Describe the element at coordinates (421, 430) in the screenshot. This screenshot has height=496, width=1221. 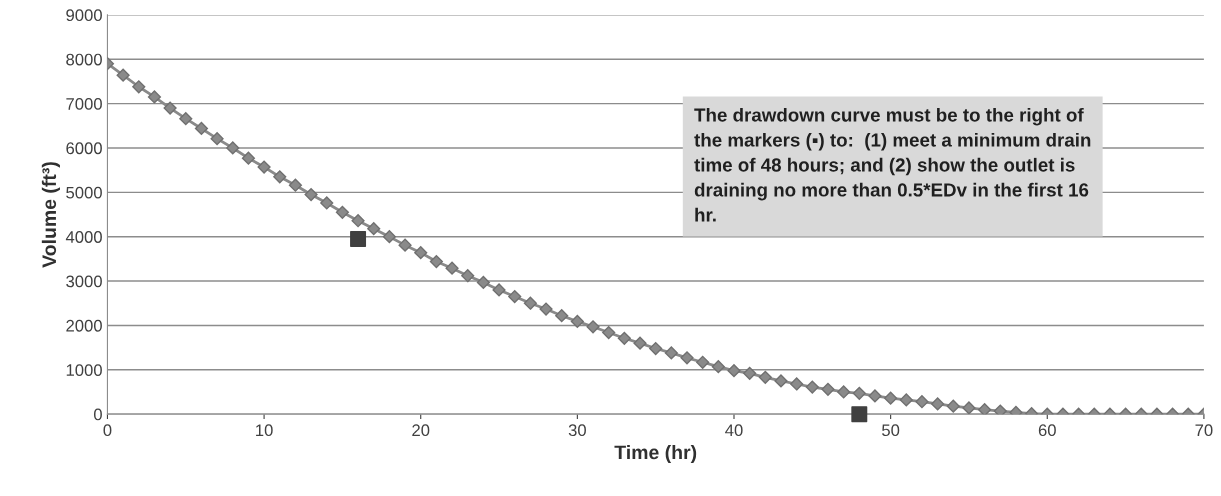
I see `x-tick-label: 20` at that location.